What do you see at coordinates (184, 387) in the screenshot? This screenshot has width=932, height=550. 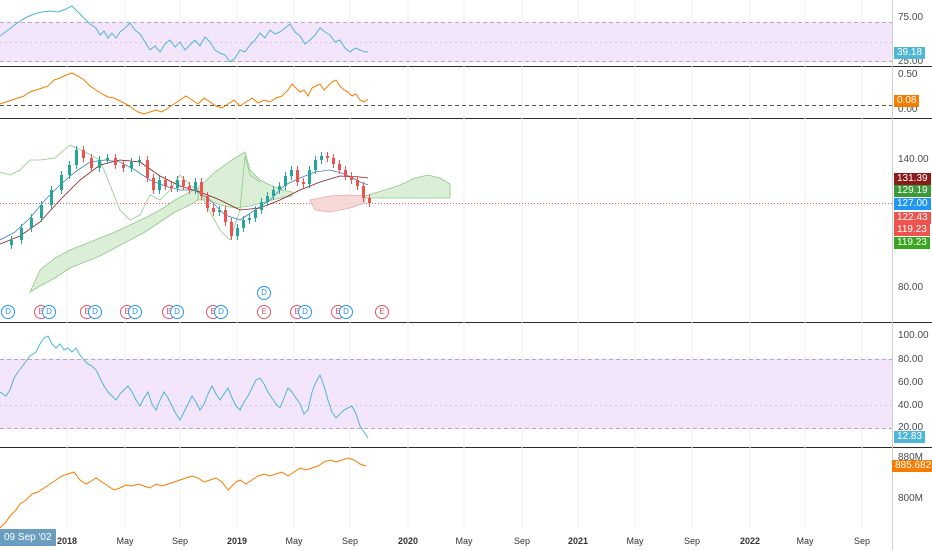 I see `stoch-line` at bounding box center [184, 387].